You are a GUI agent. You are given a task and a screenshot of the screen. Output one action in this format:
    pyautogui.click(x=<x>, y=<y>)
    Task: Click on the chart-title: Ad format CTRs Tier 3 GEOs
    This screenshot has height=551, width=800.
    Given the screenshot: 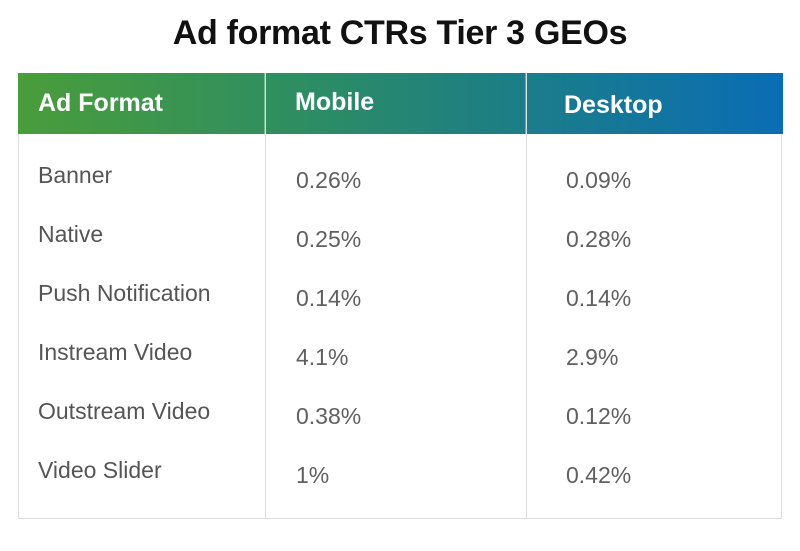 What is the action you would take?
    pyautogui.click(x=400, y=33)
    